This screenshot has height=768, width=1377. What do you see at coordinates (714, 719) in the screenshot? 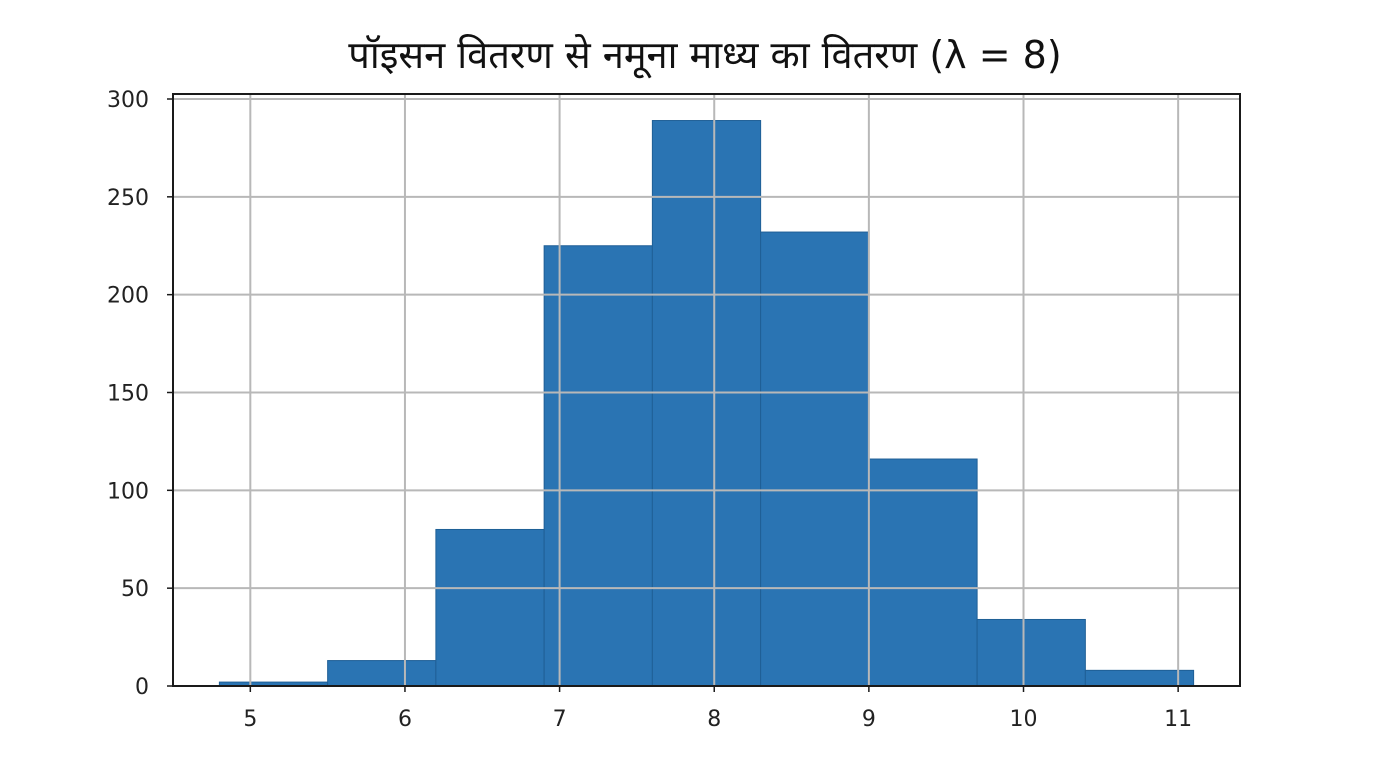
I see `x-tick-label: 8` at bounding box center [714, 719].